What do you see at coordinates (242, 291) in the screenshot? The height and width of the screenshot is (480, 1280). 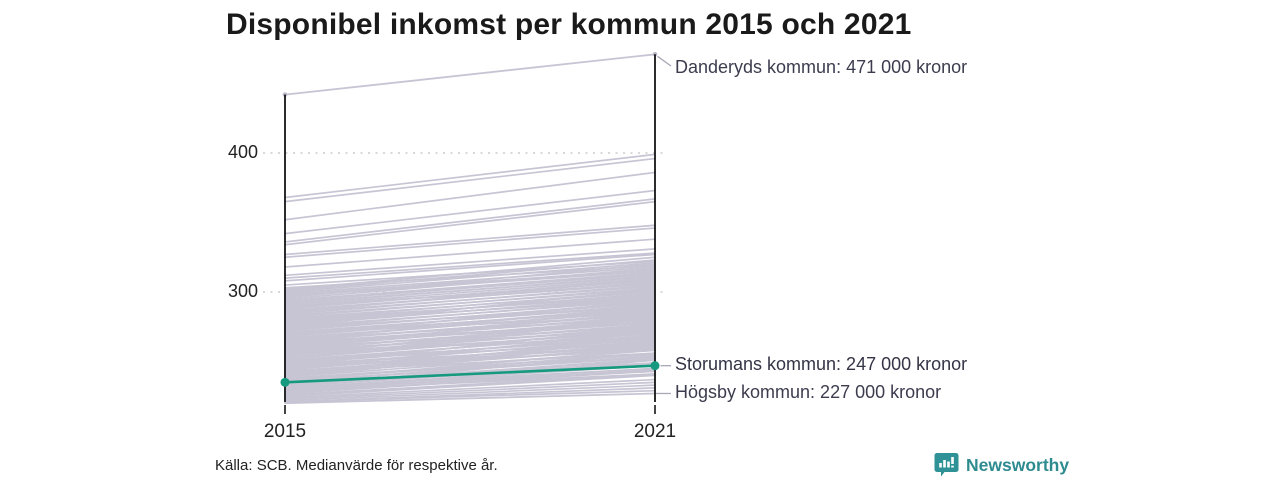 I see `y-tick-300: 300` at bounding box center [242, 291].